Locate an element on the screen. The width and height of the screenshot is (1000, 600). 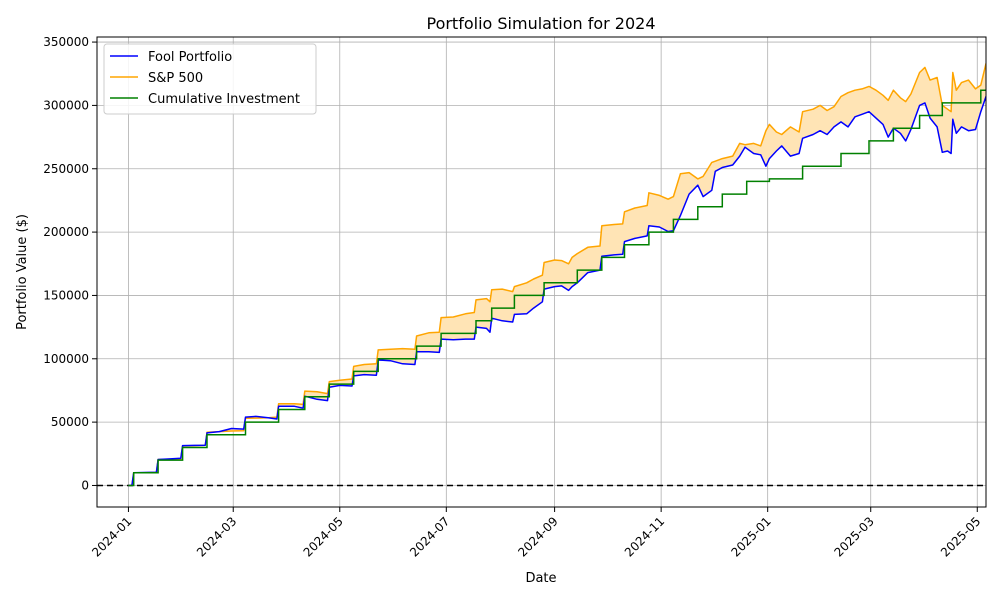
y-tick-label: 150000 is located at coordinates (66, 295).